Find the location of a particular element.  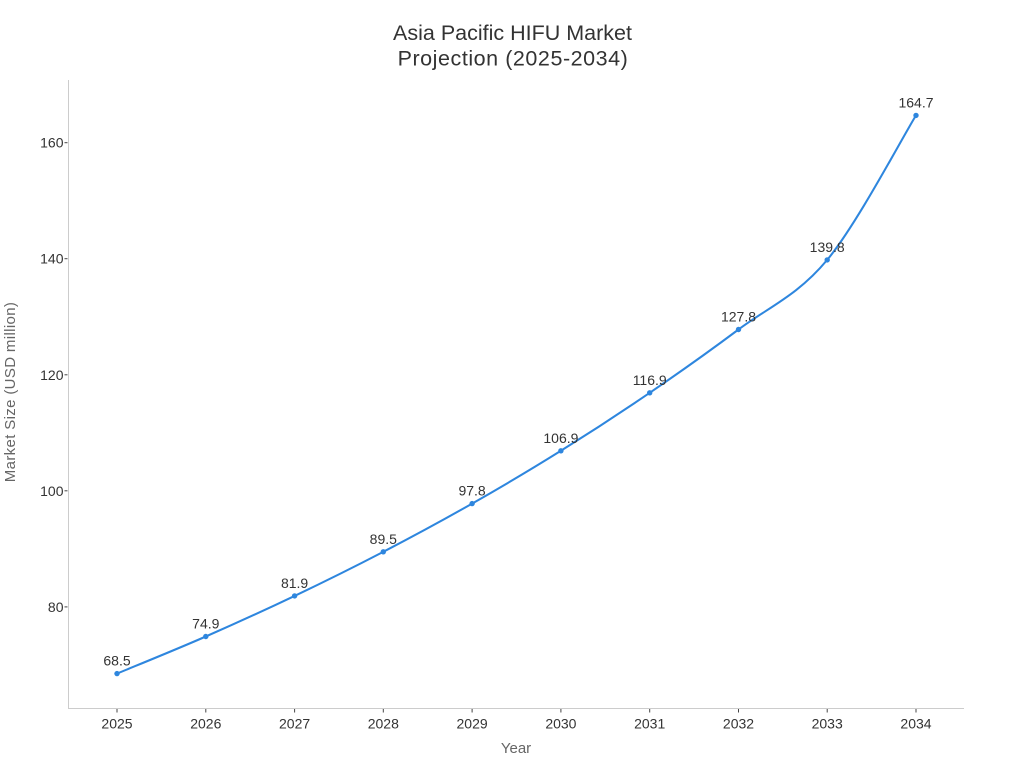

svg-text: 81.9 is located at coordinates (294, 583).